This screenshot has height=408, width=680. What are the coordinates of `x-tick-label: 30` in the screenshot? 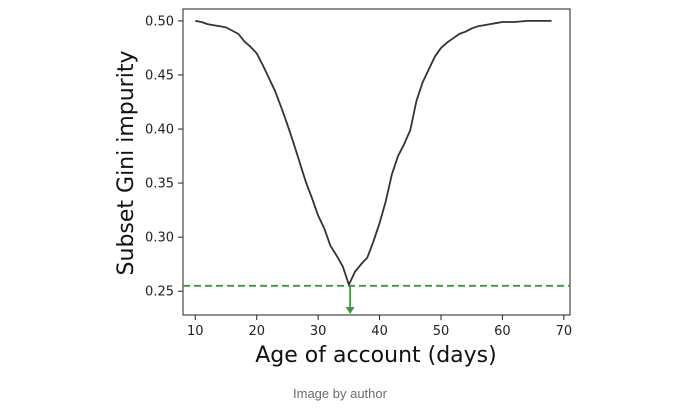 It's located at (318, 331).